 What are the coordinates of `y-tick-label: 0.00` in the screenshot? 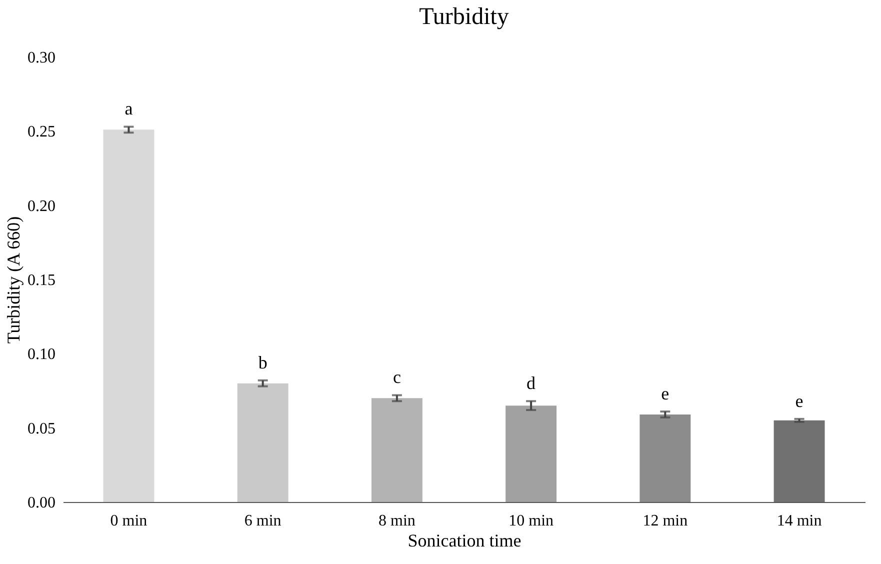 It's located at (42, 503).